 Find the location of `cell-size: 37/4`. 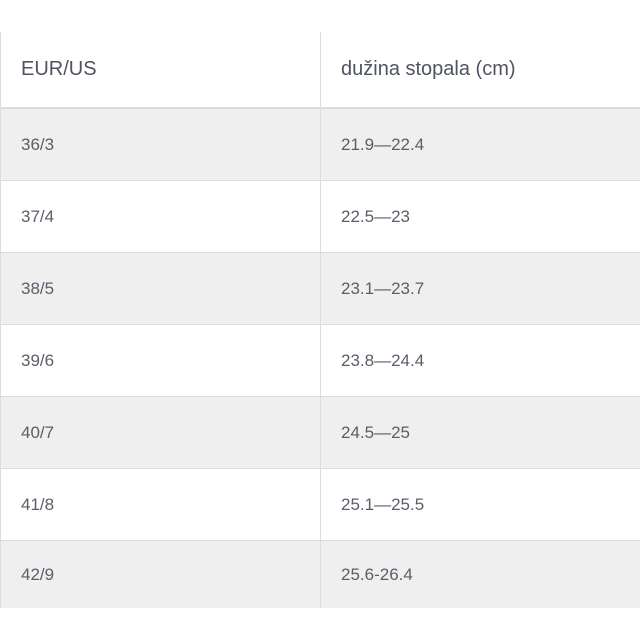

cell-size: 37/4 is located at coordinates (161, 216).